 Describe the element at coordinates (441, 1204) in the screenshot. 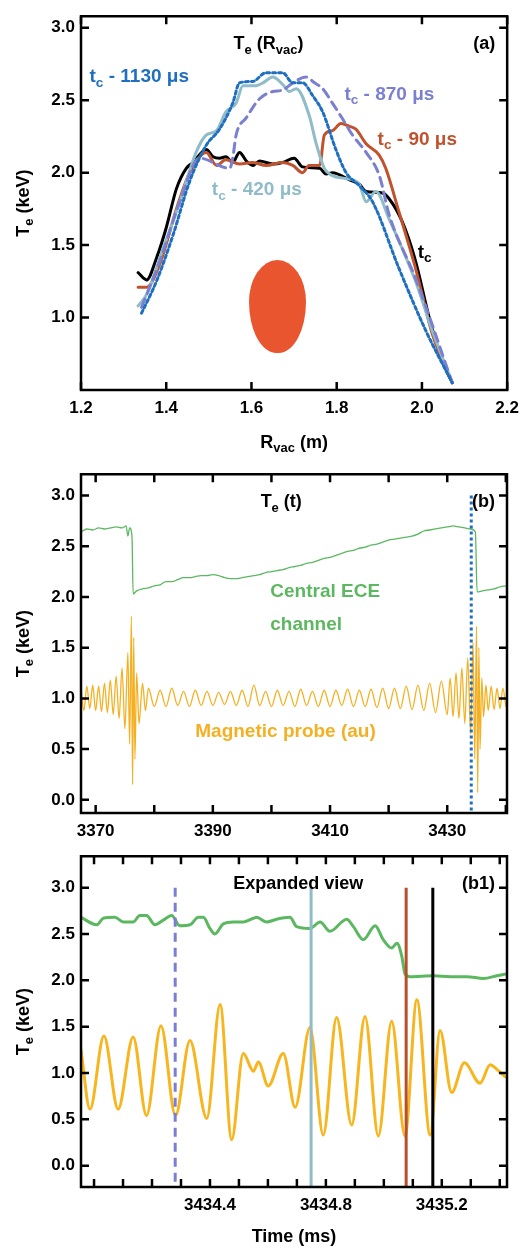

I see `x-tick-label: 3435.2` at that location.